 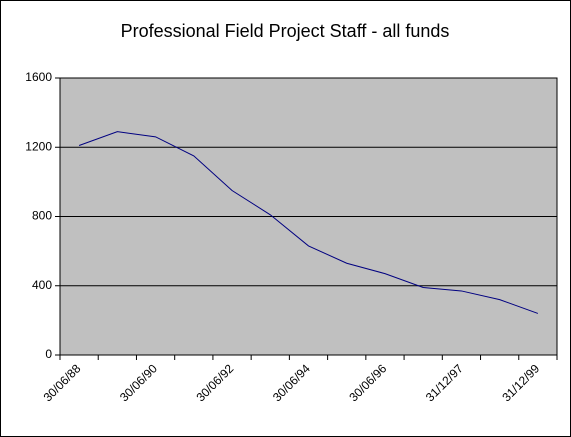 What do you see at coordinates (48, 354) in the screenshot?
I see `y-tick-label: 0` at bounding box center [48, 354].